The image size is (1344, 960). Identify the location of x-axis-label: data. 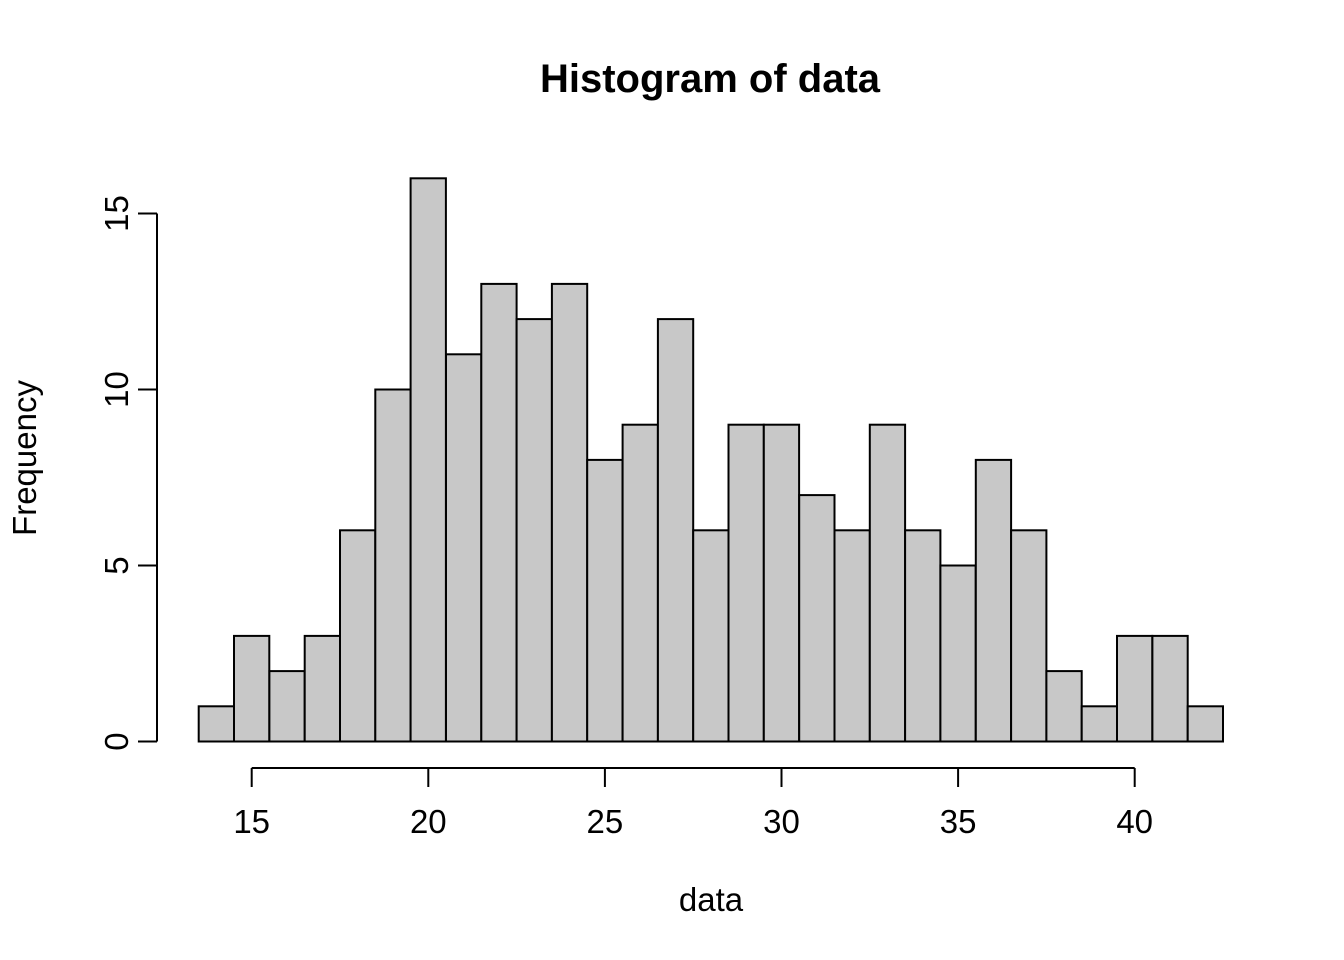
(711, 899).